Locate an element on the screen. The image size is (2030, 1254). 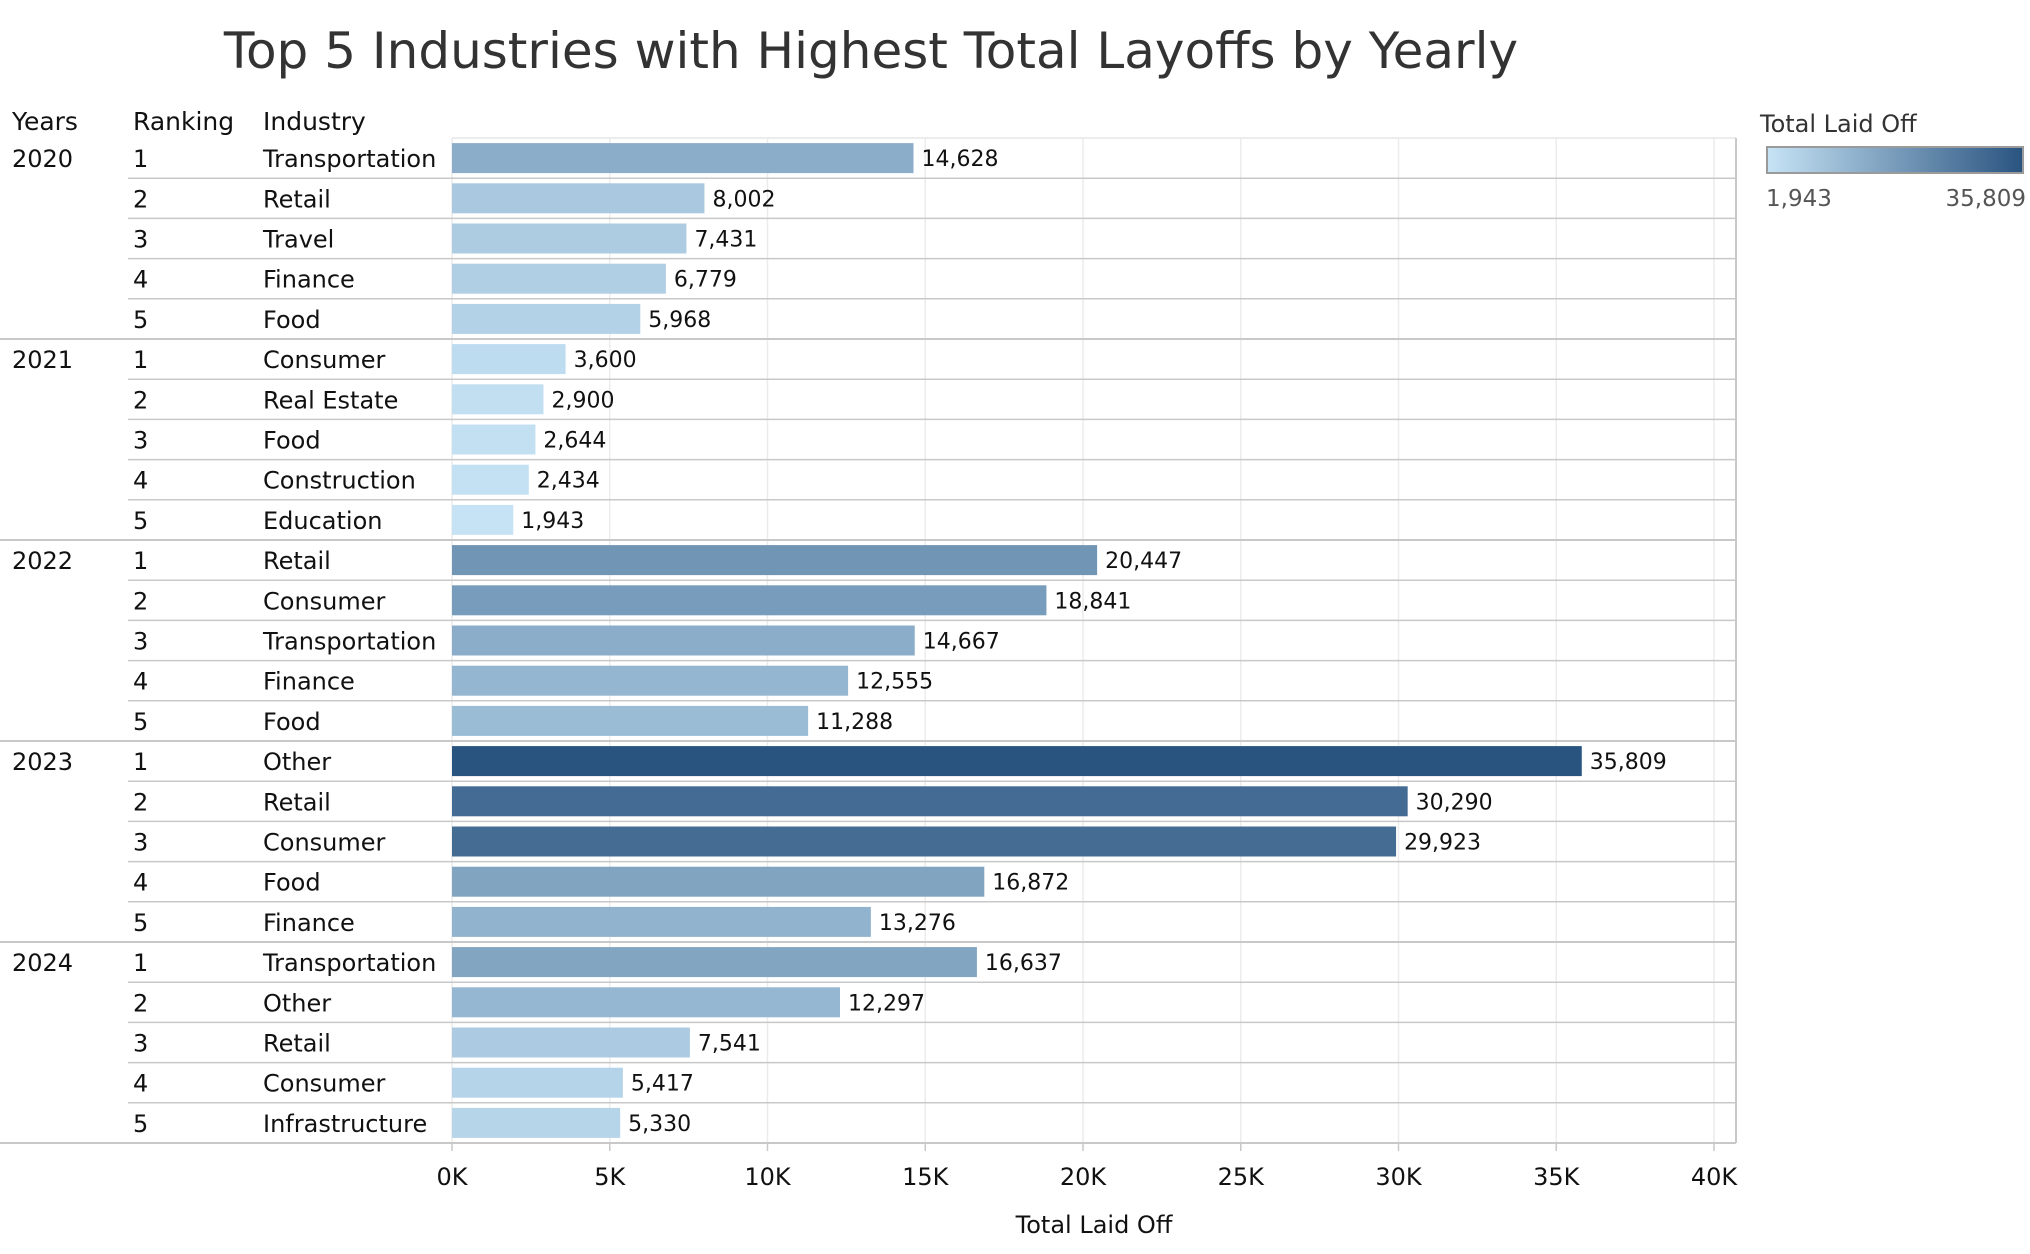
data-label: 3,600 is located at coordinates (605, 360).